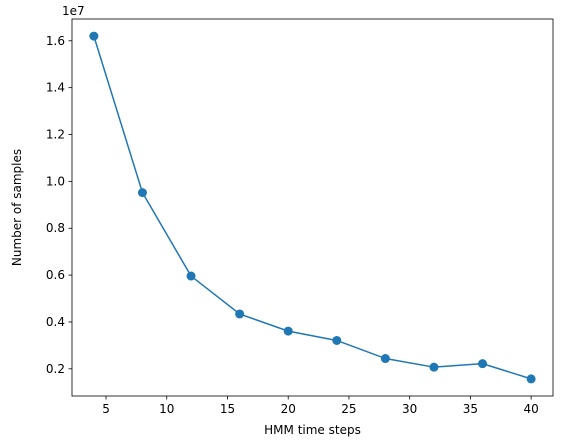 This screenshot has width=567, height=448. Describe the element at coordinates (59, 205) in the screenshot. I see `y-axis-ticks: 0.2 0.4 0.6 0.8 1.0 1.2 1.4 1.6` at that location.